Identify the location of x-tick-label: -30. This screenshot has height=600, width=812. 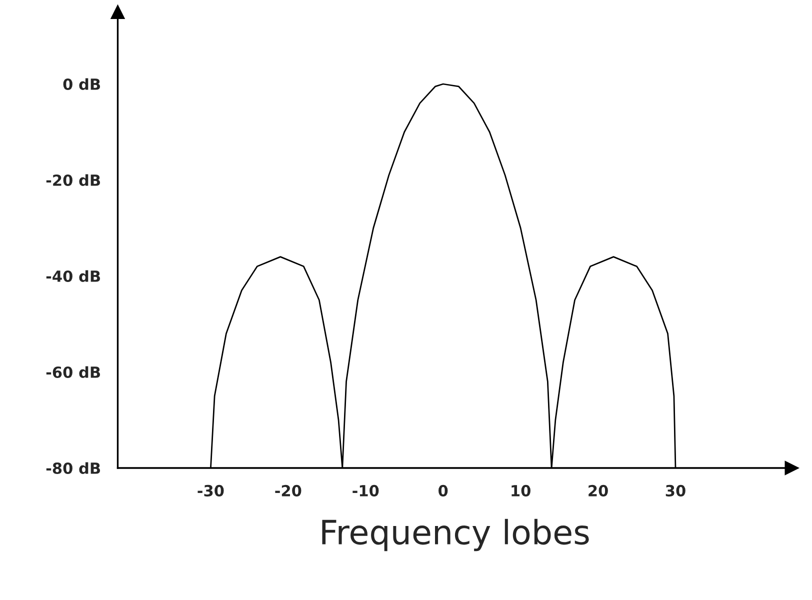
(211, 490).